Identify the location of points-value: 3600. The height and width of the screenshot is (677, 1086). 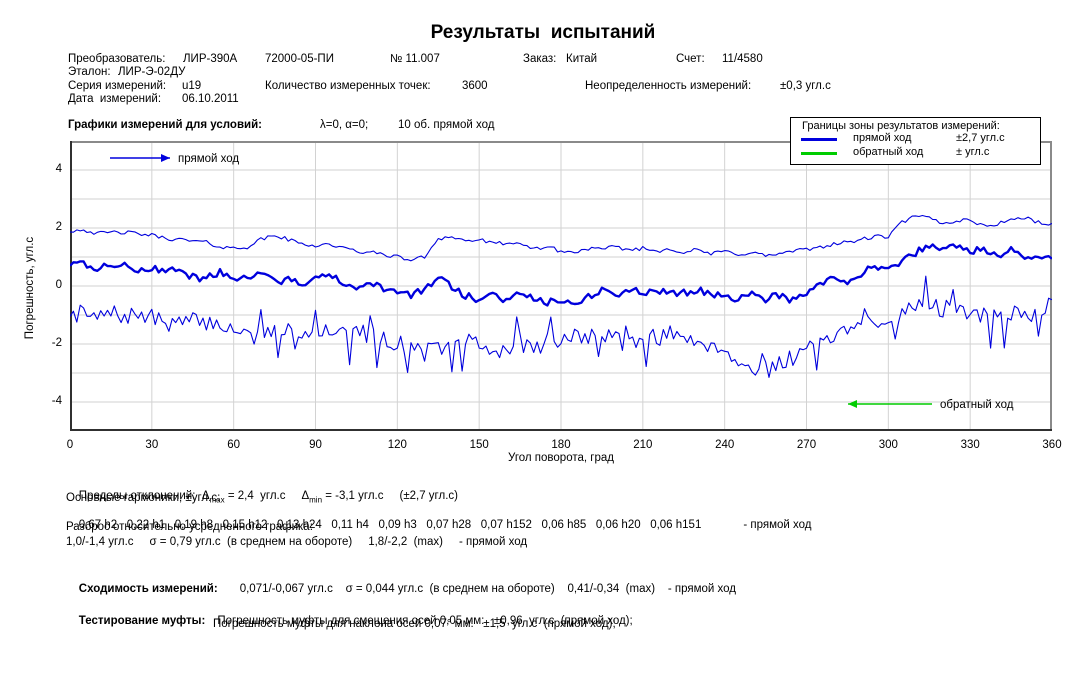
(475, 86).